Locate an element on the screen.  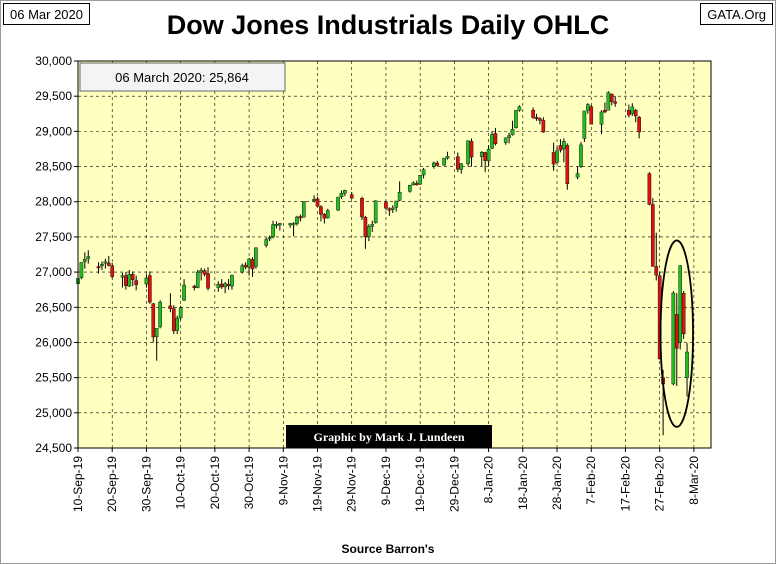
x-tick-label: 7-Feb-20 is located at coordinates (591, 480).